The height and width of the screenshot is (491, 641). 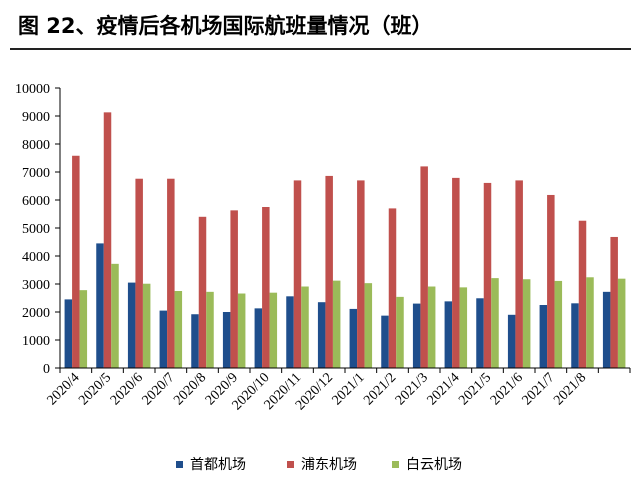 I want to click on y-tick-label: 2000, so click(x=36, y=313).